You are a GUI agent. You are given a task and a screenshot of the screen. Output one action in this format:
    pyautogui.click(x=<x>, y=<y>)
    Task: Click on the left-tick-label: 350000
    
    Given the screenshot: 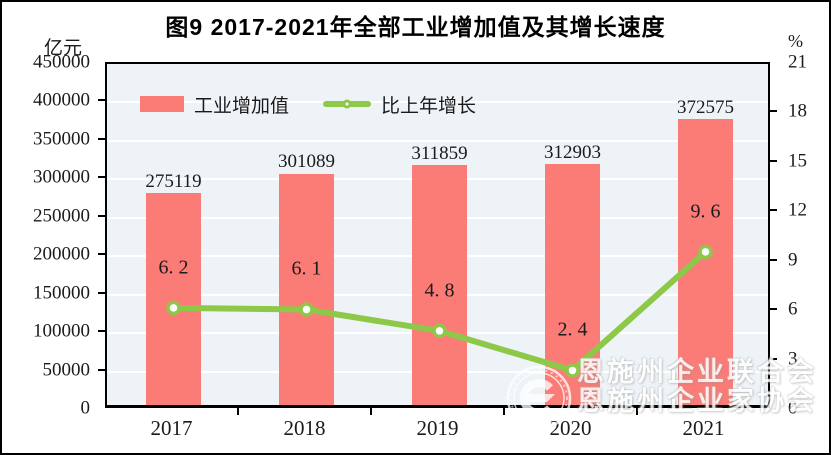 What is the action you would take?
    pyautogui.click(x=61, y=139)
    